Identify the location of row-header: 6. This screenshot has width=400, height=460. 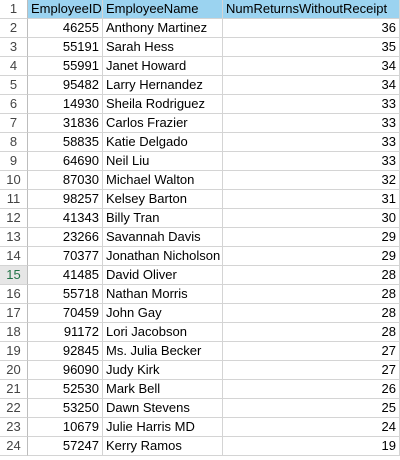
(14, 104).